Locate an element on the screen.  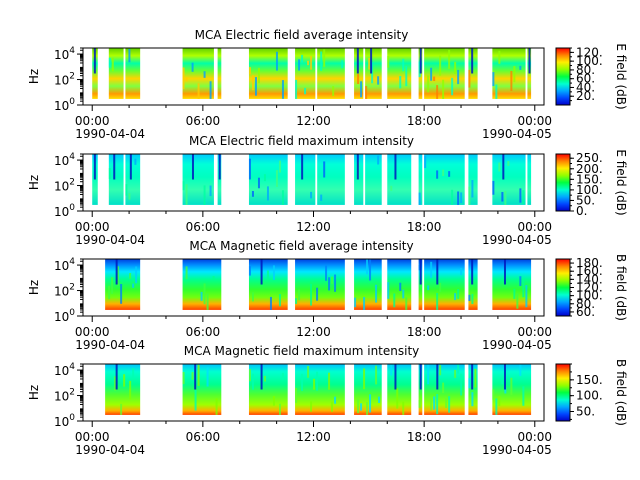
y-tick-label: 104 is located at coordinates (64, 54).